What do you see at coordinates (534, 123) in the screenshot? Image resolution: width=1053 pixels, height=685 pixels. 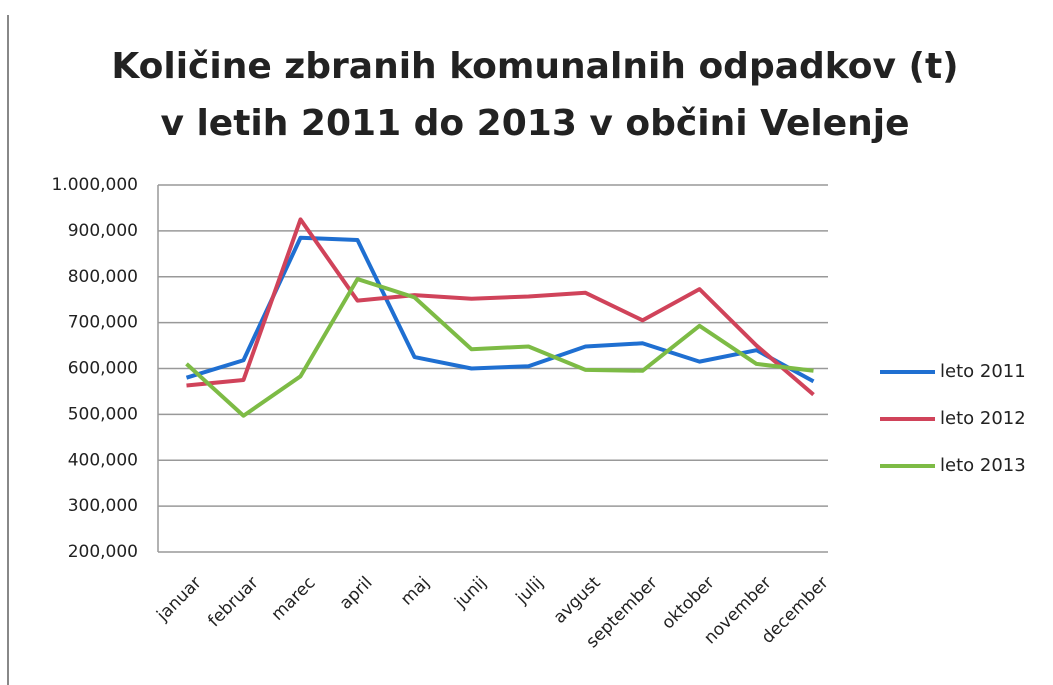 I see `chart-subtitle: v letih 2011 do 2013 v občini Velenje` at bounding box center [534, 123].